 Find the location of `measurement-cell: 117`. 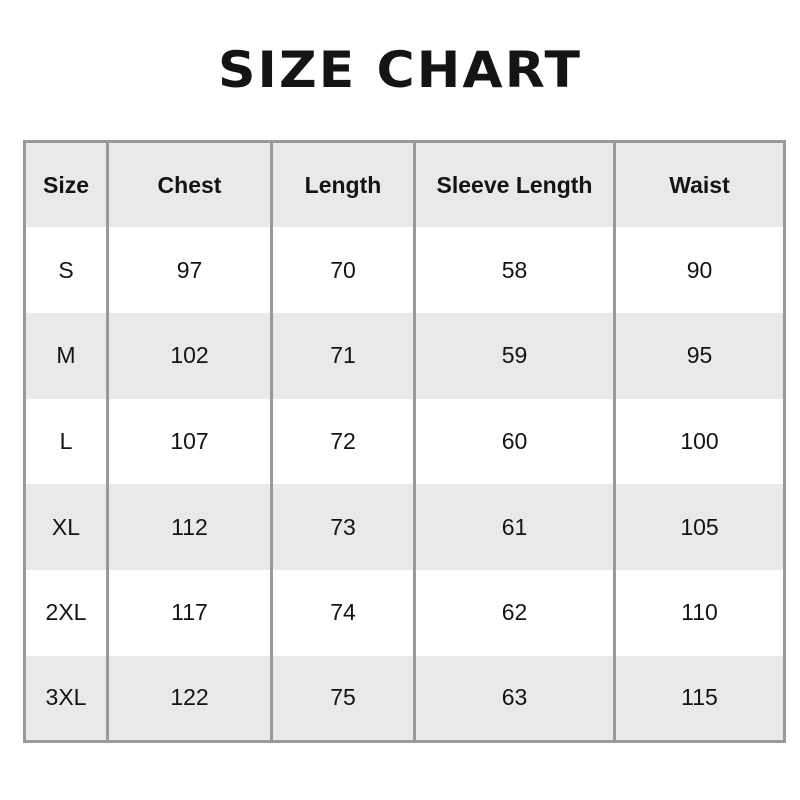

measurement-cell: 117 is located at coordinates (189, 612).